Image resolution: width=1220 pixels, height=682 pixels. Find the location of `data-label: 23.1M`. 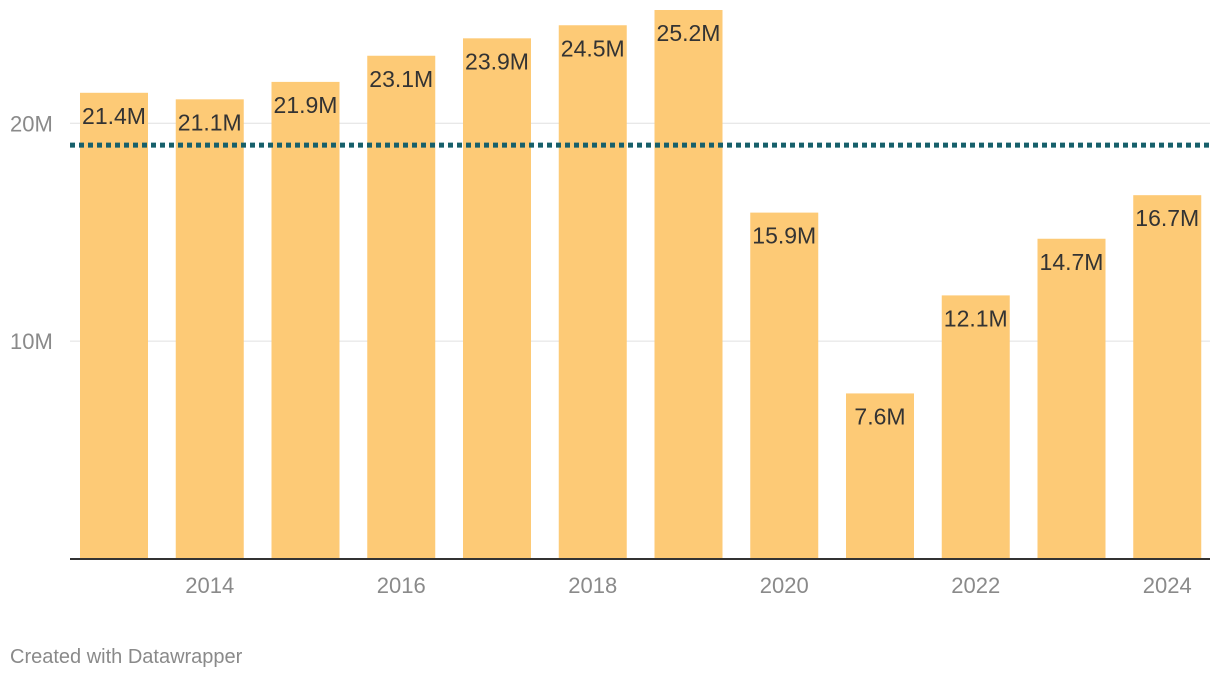

data-label: 23.1M is located at coordinates (401, 79).